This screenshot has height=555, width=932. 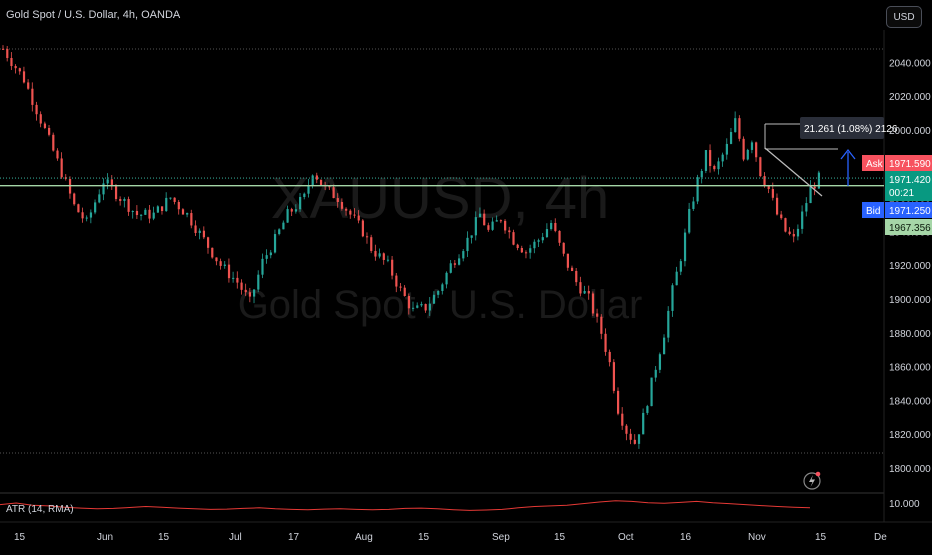 I want to click on watermark-description: Gold Spot / U.S. Dollar, so click(x=440, y=305).